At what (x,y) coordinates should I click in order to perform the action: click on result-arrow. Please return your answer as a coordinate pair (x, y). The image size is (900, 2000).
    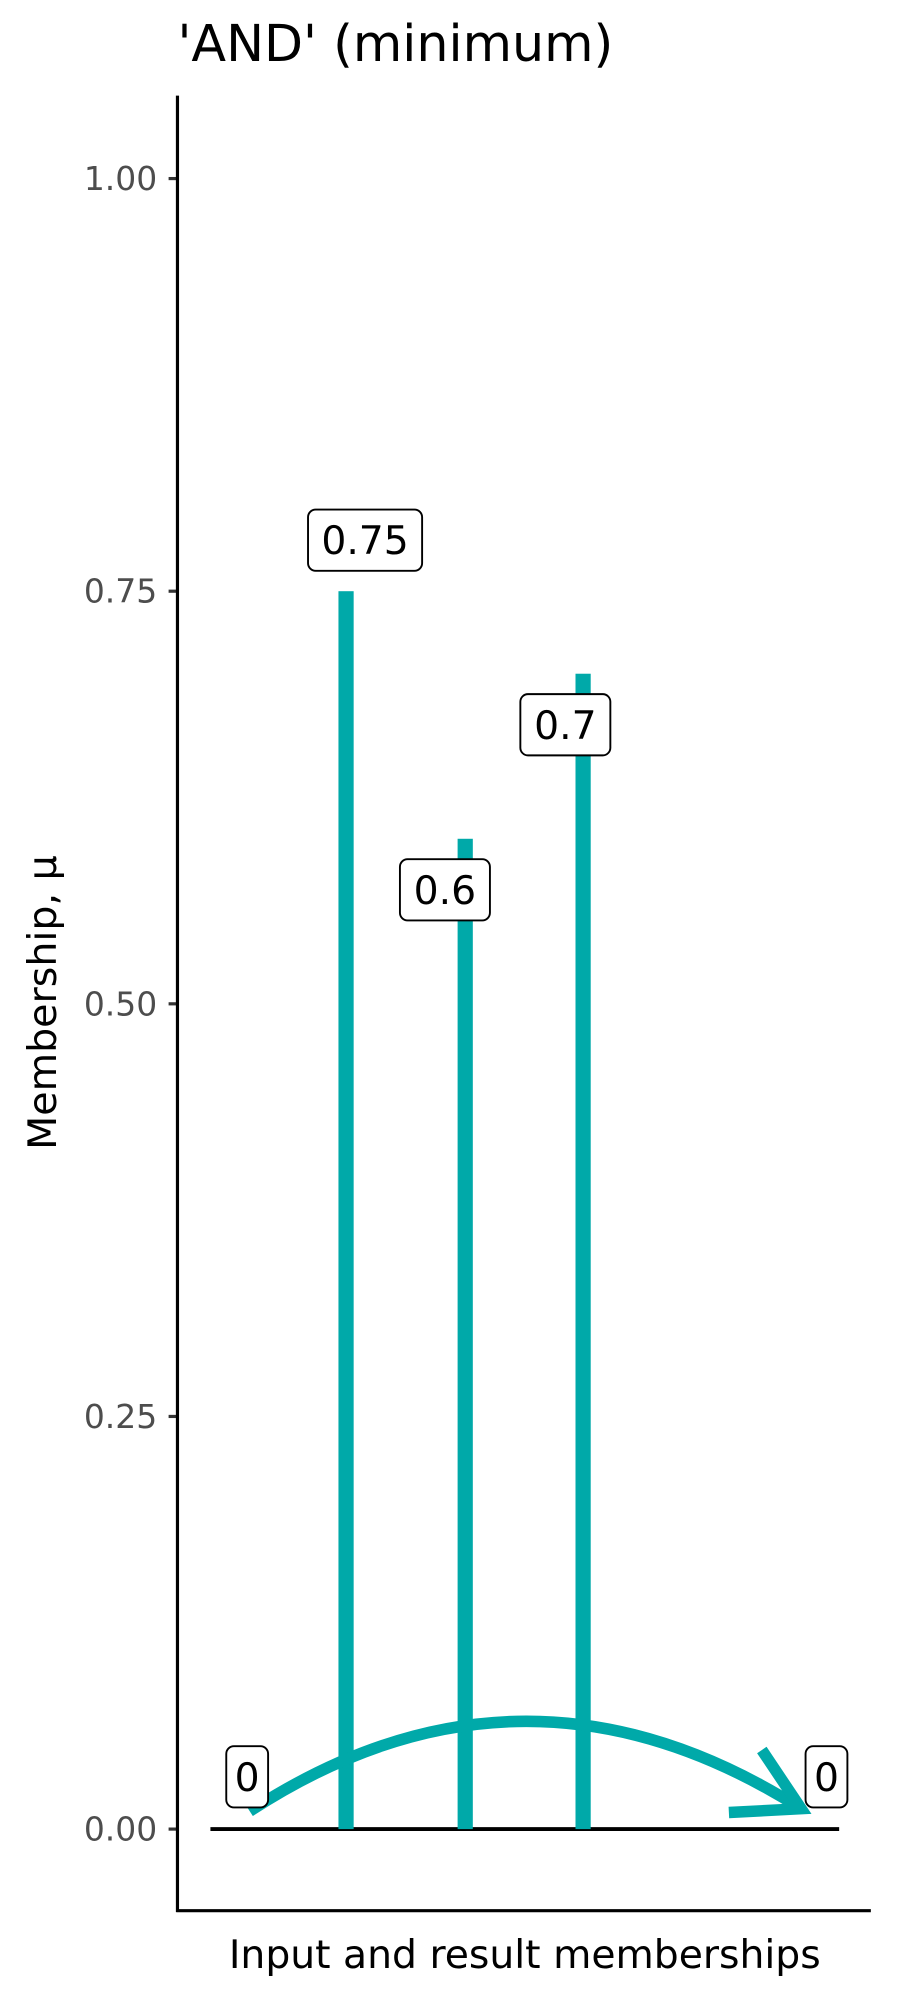
    Looking at the image, I should click on (525, 1766).